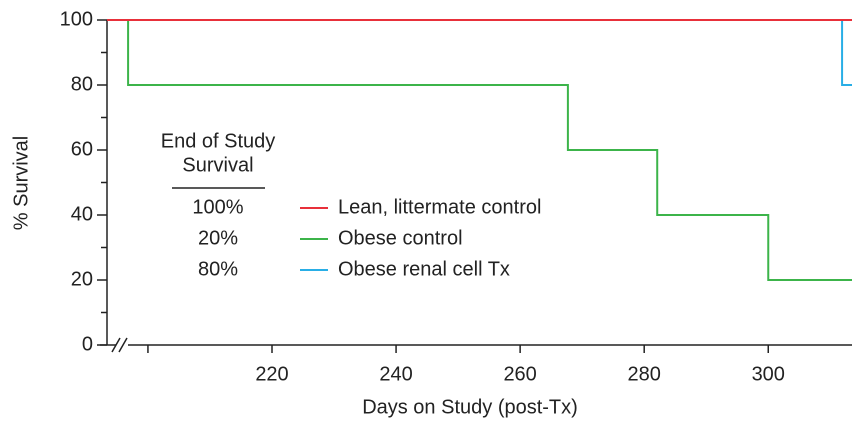  I want to click on legend-heading: End of Study, so click(218, 141).